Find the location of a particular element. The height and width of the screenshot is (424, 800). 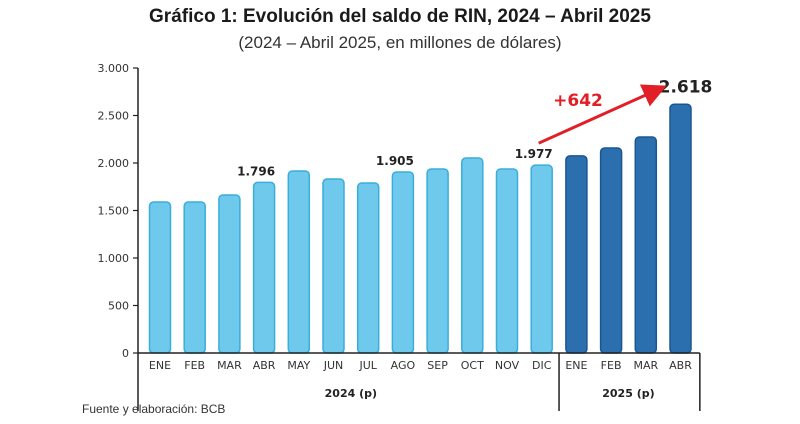

y-tick-label: 1.000 is located at coordinates (114, 258).